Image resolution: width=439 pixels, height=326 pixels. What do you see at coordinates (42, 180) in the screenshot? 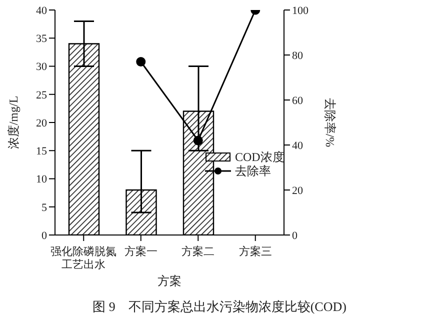
I see `y-tick-label: 10` at bounding box center [42, 180].